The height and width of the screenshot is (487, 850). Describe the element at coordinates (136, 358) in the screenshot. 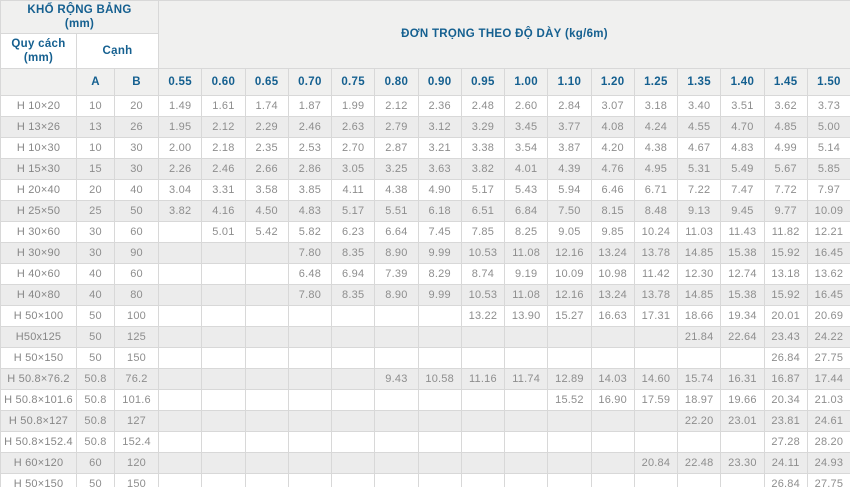

I see `side-b-cell: 150` at that location.